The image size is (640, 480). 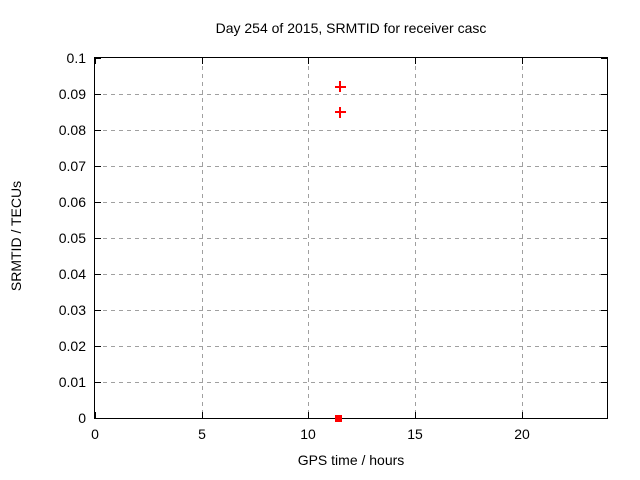 What do you see at coordinates (72, 346) in the screenshot?
I see `y-tick-label: 0.02` at bounding box center [72, 346].